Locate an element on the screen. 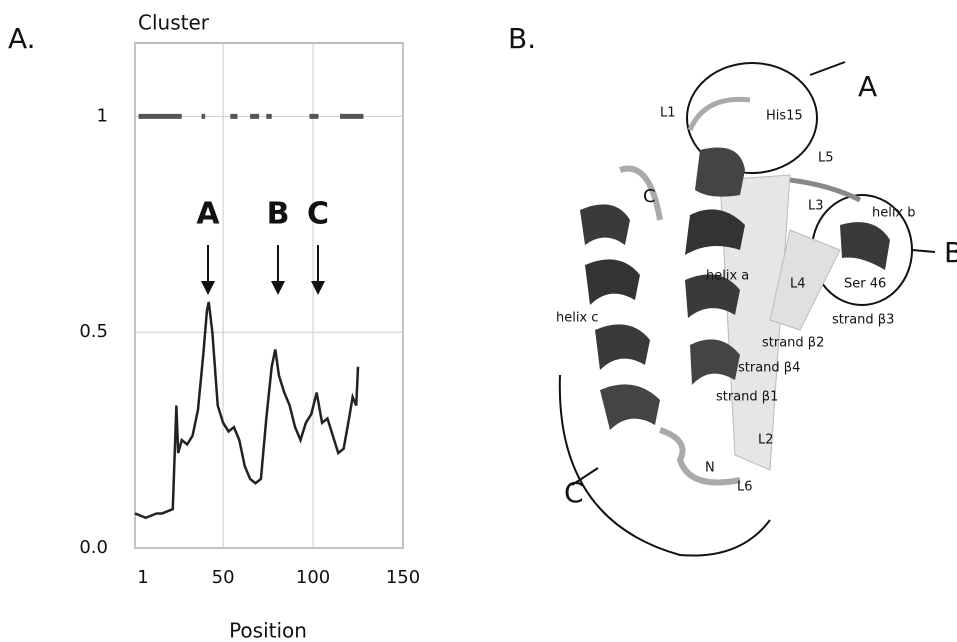 This screenshot has width=957, height=642. panel-label: A. is located at coordinates (22, 38).